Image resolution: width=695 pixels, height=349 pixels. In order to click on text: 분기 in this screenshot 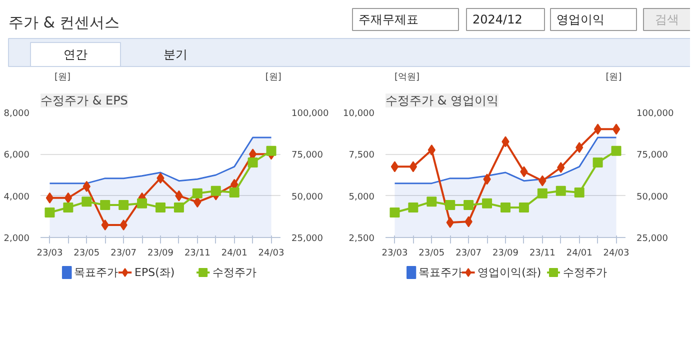, I will do `click(176, 55)`.